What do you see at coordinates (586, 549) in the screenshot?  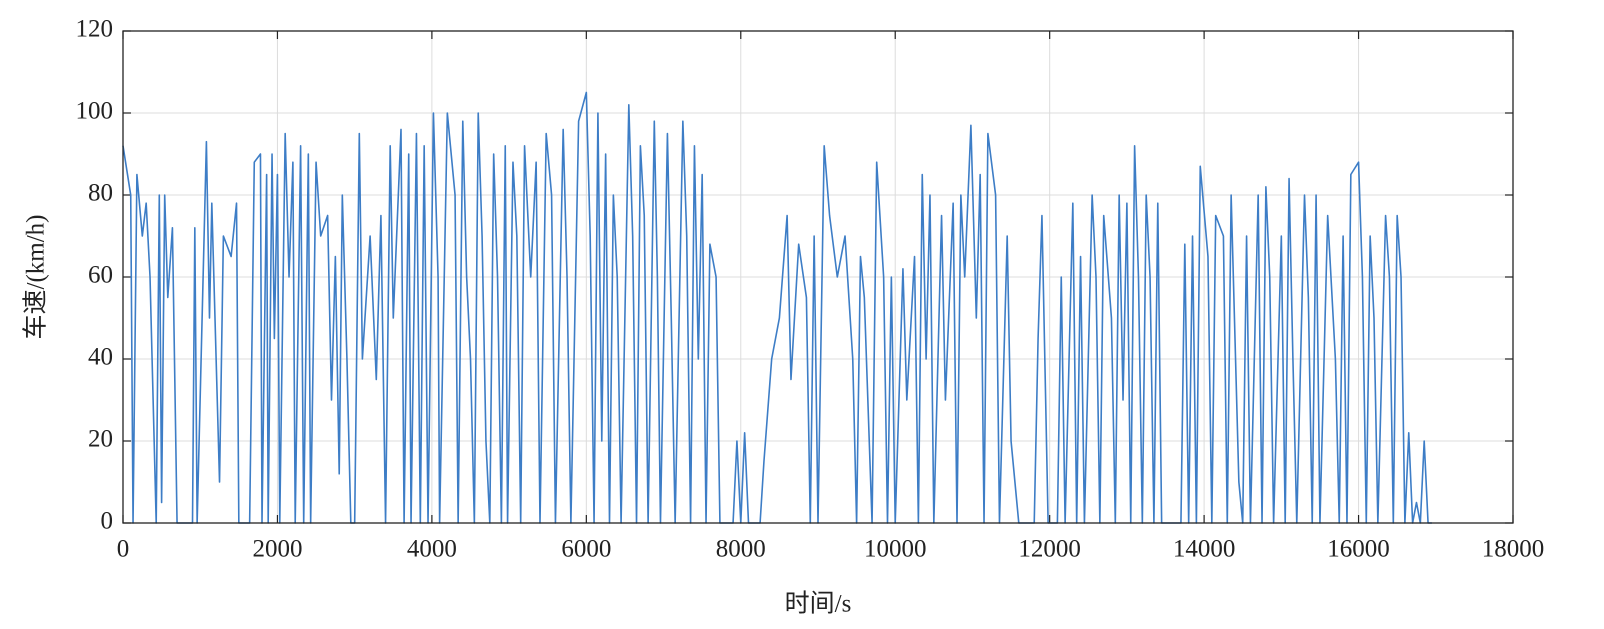 I see `x-tick-label: 6000` at bounding box center [586, 549].